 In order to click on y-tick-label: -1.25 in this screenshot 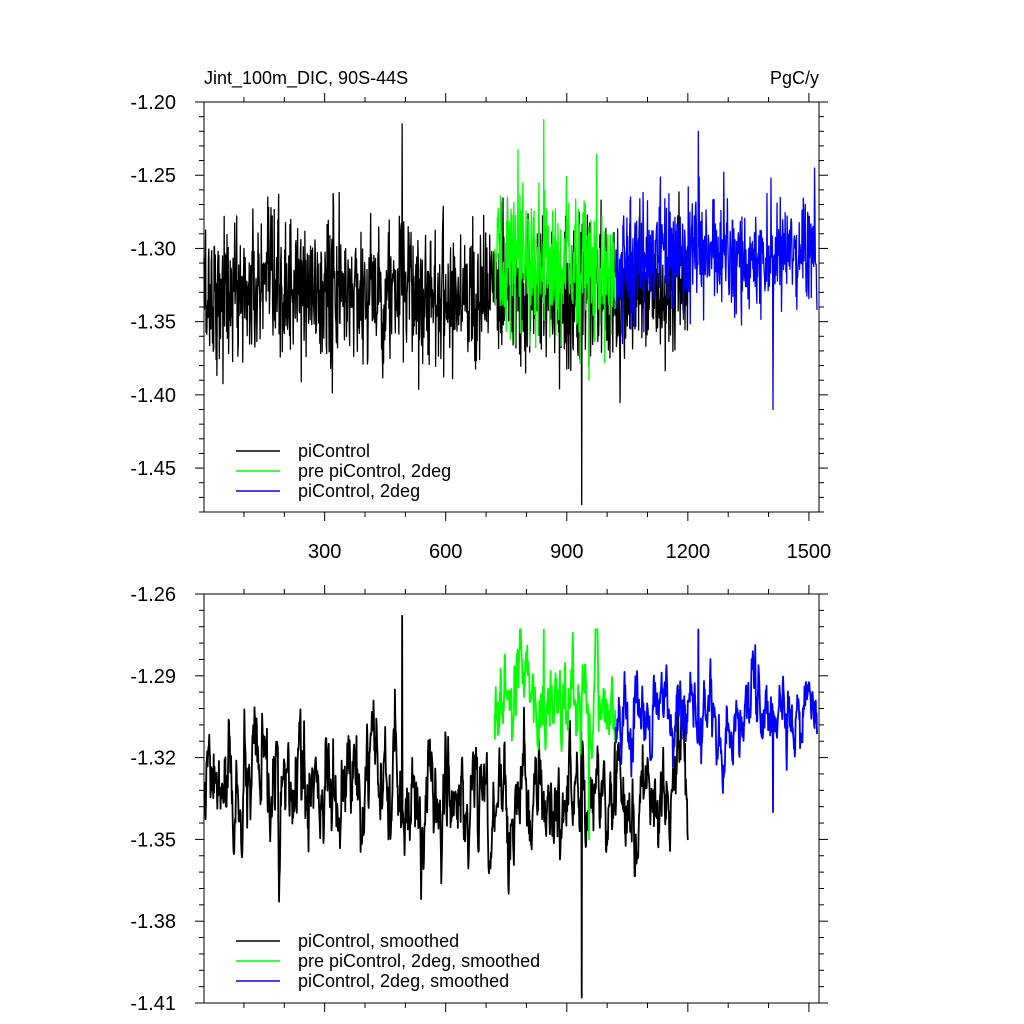, I will do `click(153, 176)`.